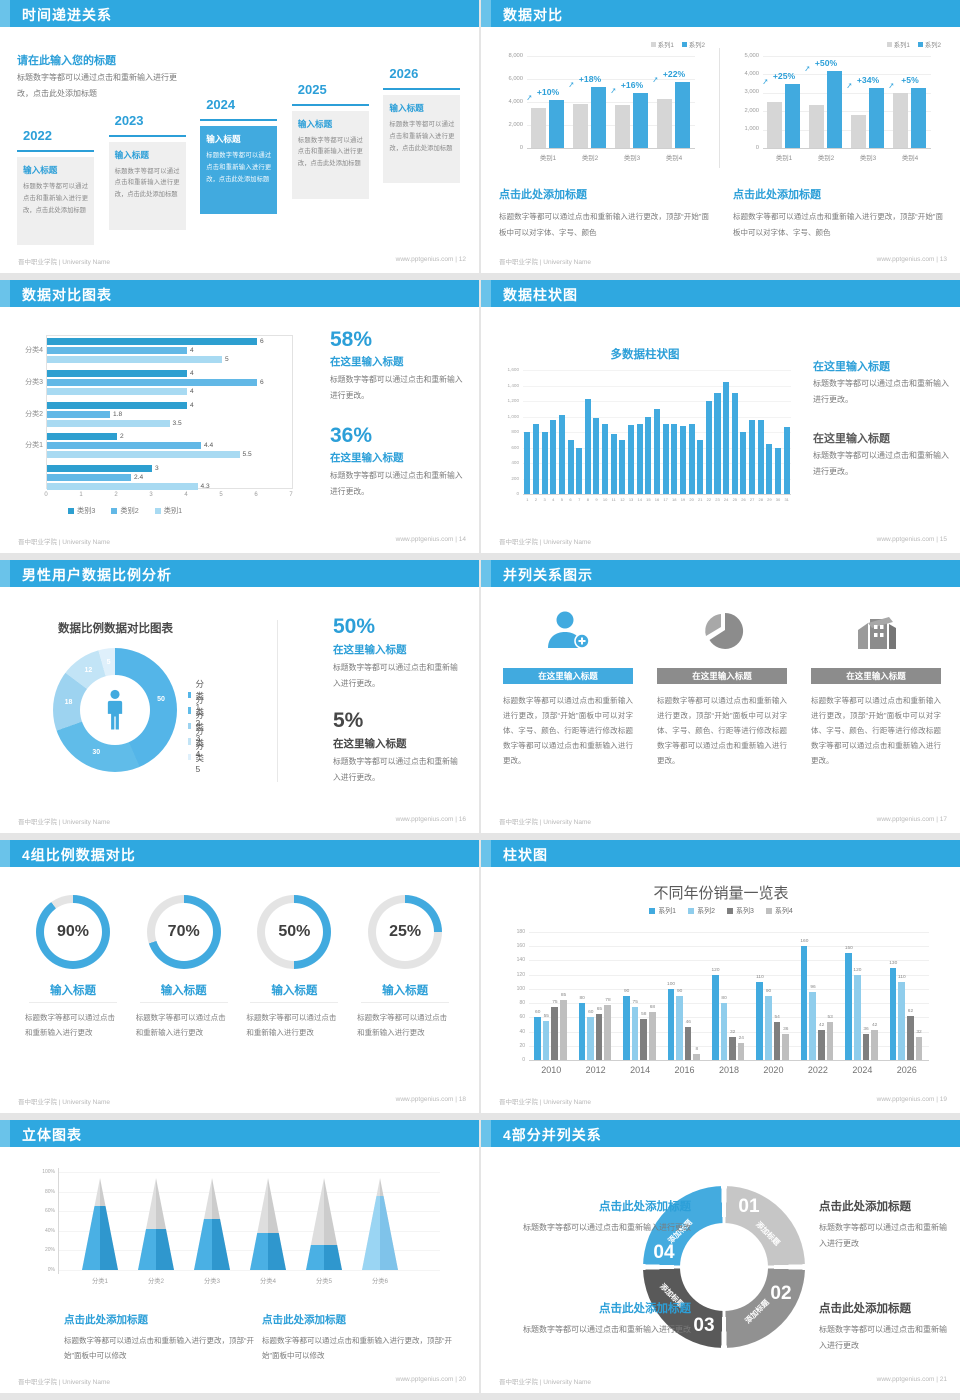 This screenshot has height=1400, width=960. What do you see at coordinates (131, 154) in the screenshot?
I see `timeline-card-title: 输入标题` at bounding box center [131, 154].